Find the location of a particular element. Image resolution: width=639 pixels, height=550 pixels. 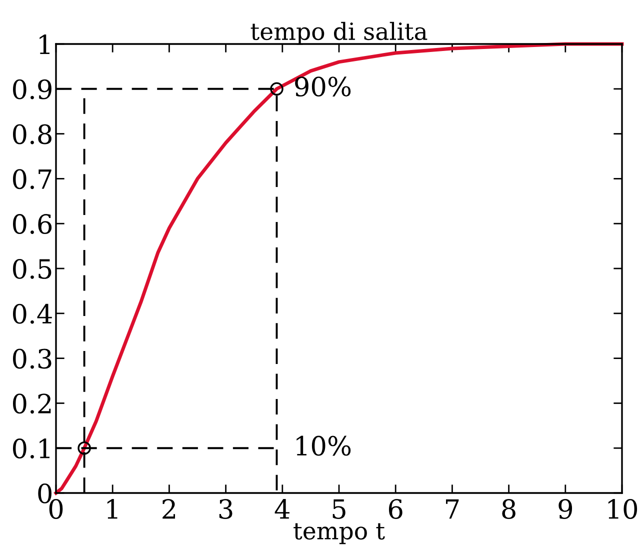

x-tick-label: 3 is located at coordinates (225, 509).